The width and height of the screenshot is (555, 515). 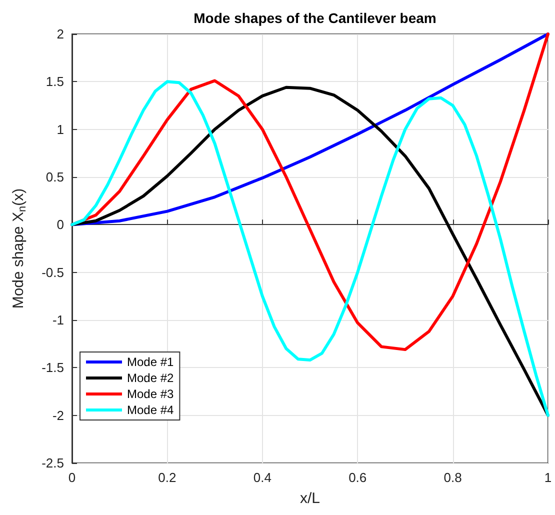 What do you see at coordinates (53, 368) in the screenshot?
I see `y-tick-label: -1.5` at bounding box center [53, 368].